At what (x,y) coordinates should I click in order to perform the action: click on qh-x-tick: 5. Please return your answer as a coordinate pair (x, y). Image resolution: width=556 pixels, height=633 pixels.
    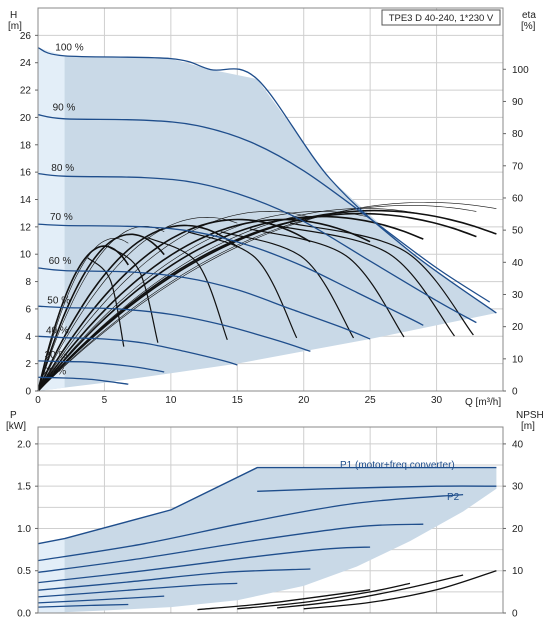
    Looking at the image, I should click on (105, 400).